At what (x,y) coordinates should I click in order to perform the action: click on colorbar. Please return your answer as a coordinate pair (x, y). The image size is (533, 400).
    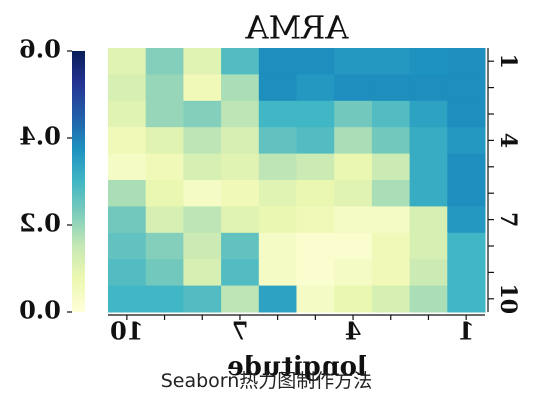
    Looking at the image, I should click on (78, 181).